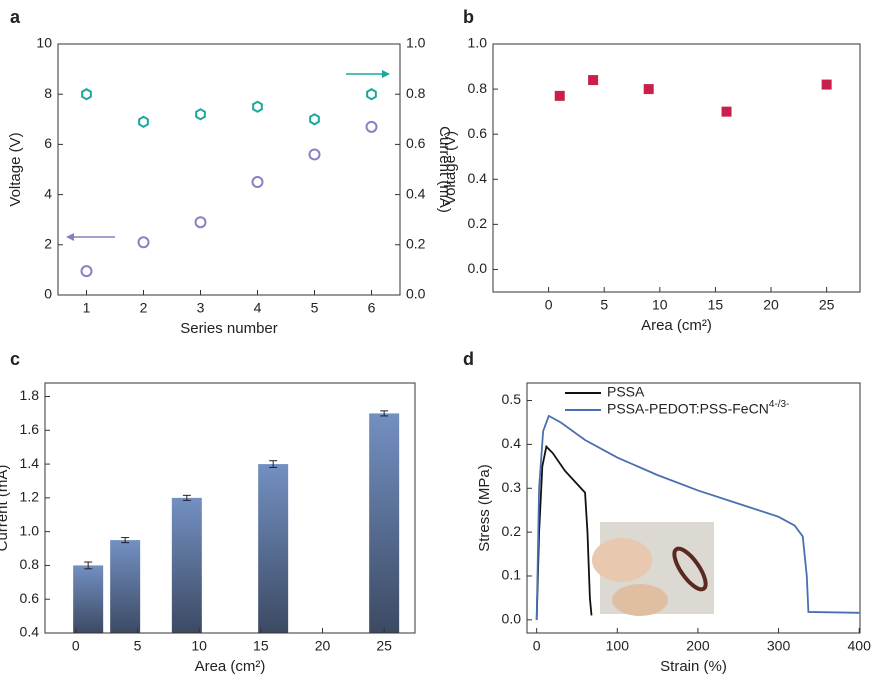 The width and height of the screenshot is (874, 684). What do you see at coordinates (468, 17) in the screenshot?
I see `panel-label: b` at bounding box center [468, 17].